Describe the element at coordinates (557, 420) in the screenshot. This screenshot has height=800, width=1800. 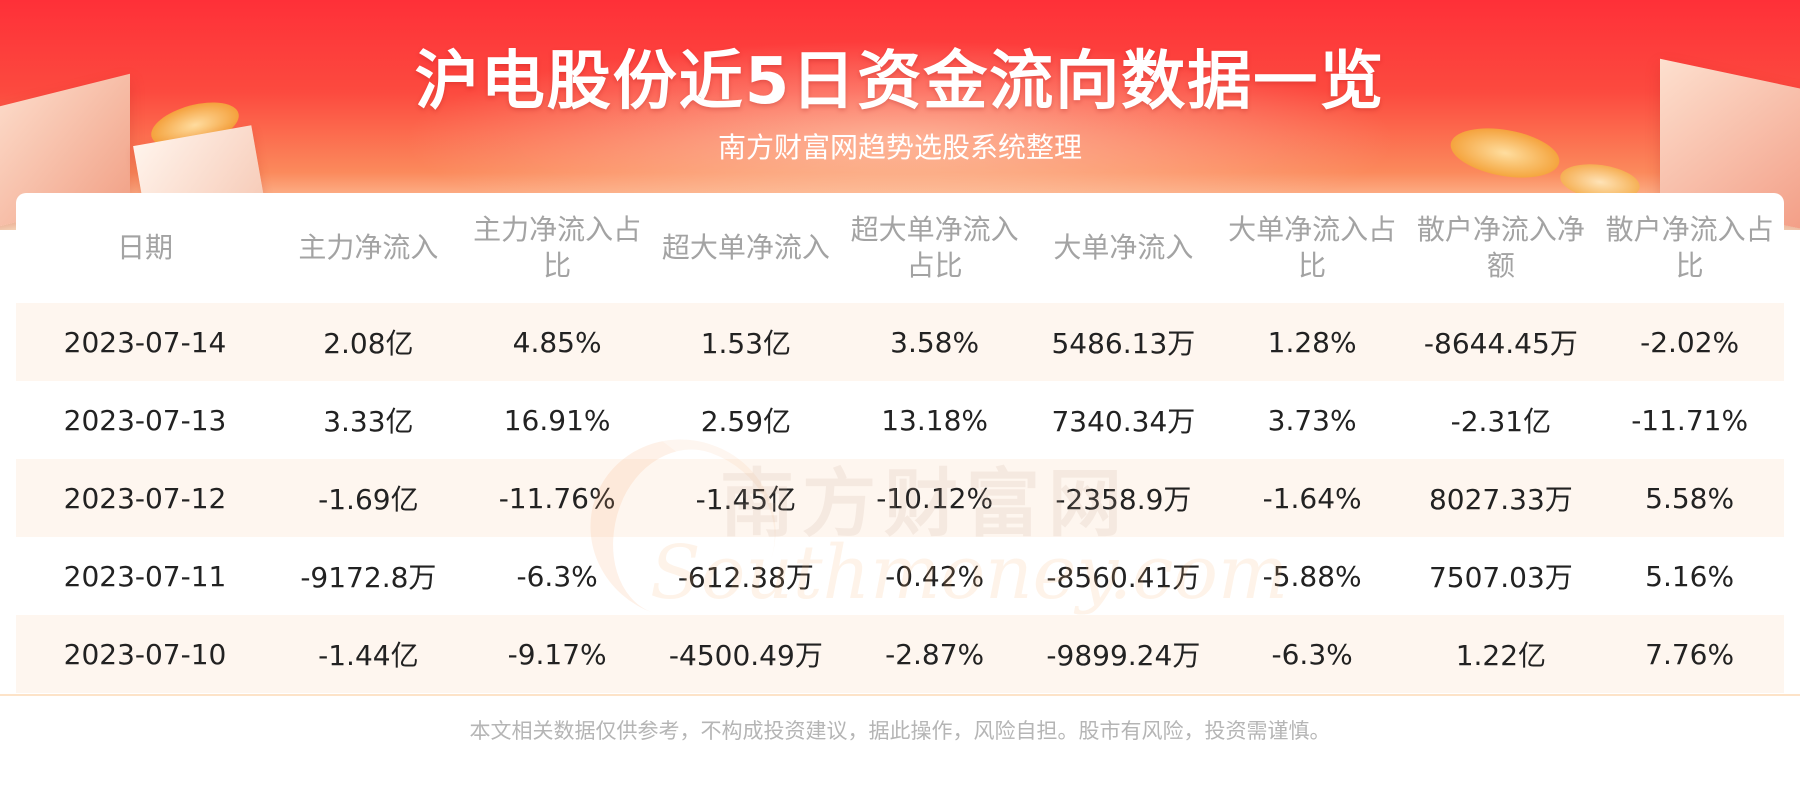
I see `table-cell: 16.91%` at that location.